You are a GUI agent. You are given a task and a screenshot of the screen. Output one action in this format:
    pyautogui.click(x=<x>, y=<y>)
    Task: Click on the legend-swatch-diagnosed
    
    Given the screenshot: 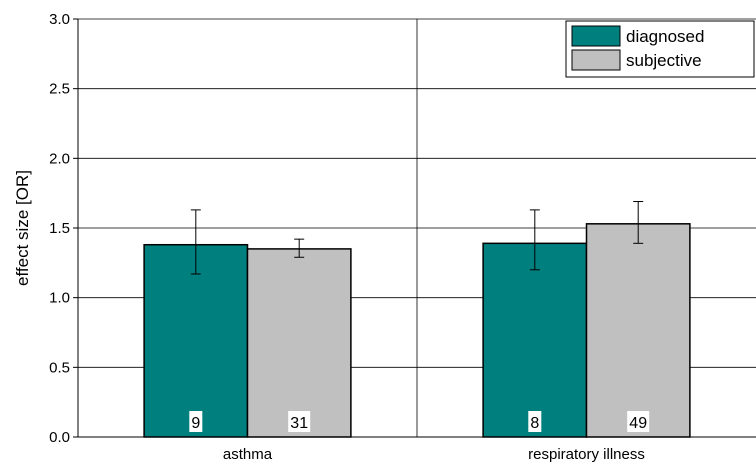 What is the action you would take?
    pyautogui.click(x=596, y=36)
    